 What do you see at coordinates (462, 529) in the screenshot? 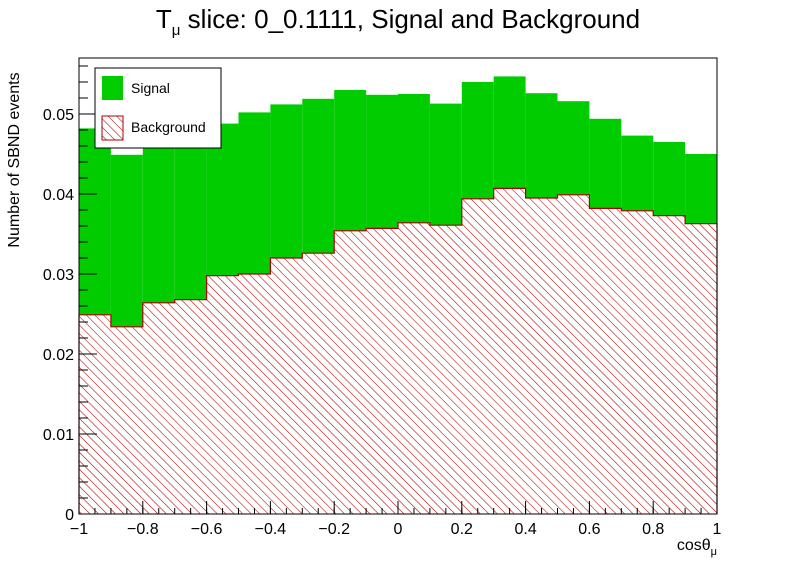
I see `x-tick-label: 0.2` at bounding box center [462, 529].